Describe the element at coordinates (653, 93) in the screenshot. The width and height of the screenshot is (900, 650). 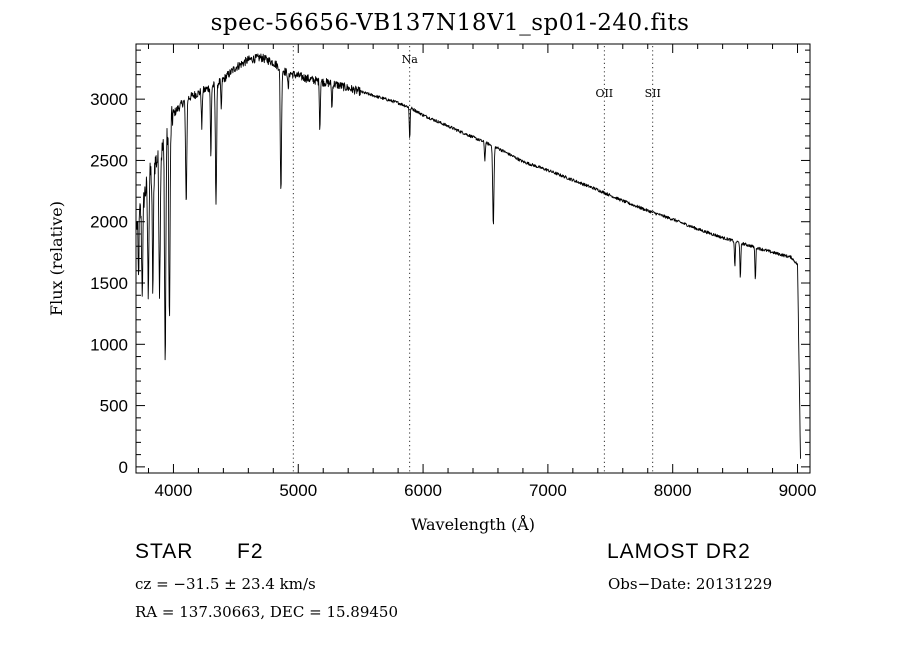
I see `line-marker-label: SII` at that location.